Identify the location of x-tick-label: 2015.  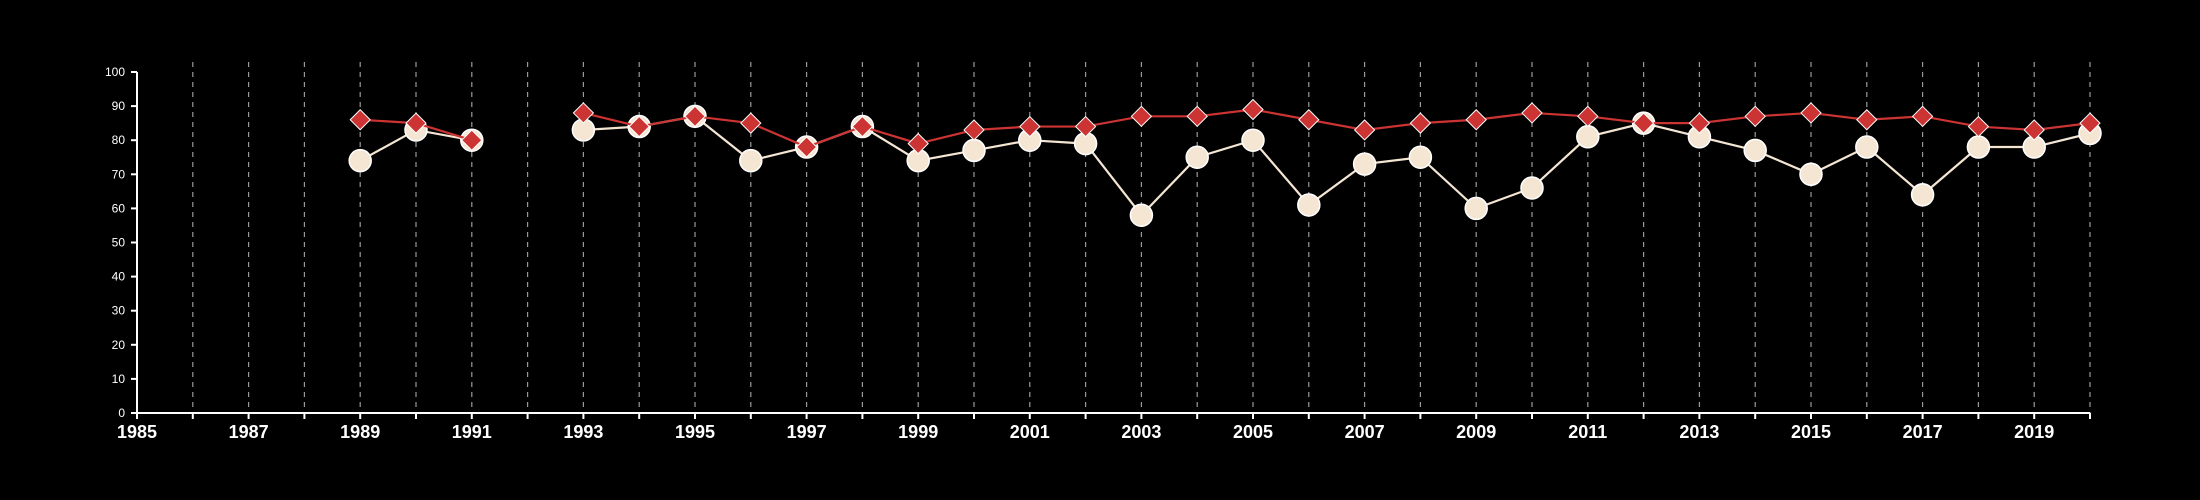
(1811, 432).